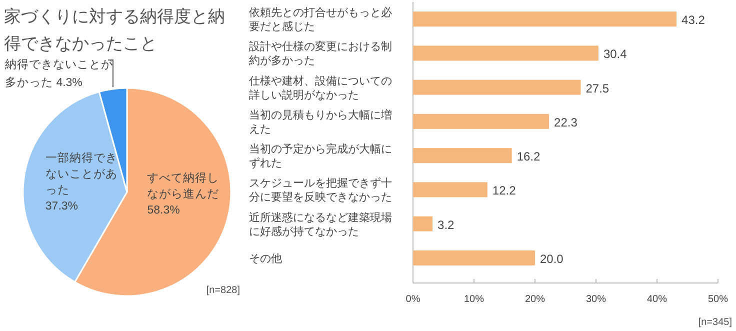  Describe the element at coordinates (320, 156) in the screenshot. I see `y-tick-label: 当初の予定から完成が大幅にずれた` at that location.